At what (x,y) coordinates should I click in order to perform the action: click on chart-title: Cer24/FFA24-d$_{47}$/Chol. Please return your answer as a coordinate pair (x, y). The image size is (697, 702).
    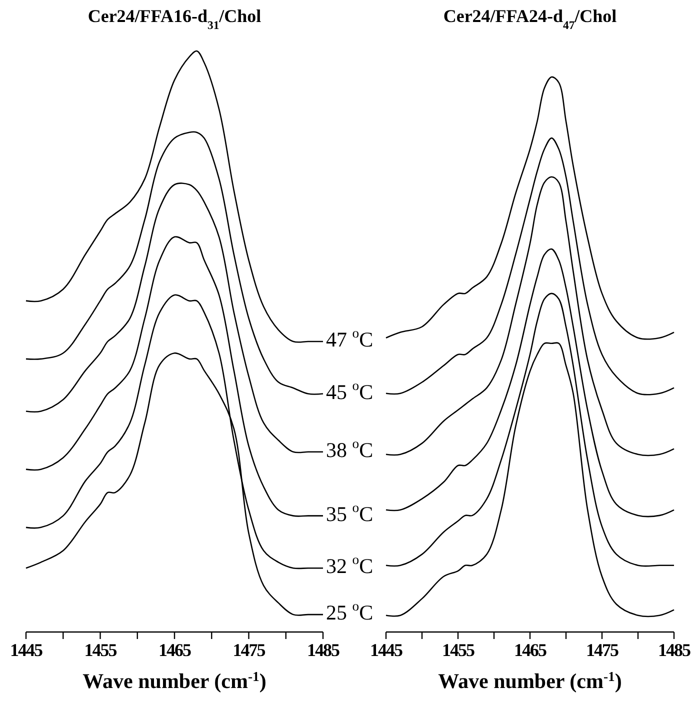
    Looking at the image, I should click on (530, 19).